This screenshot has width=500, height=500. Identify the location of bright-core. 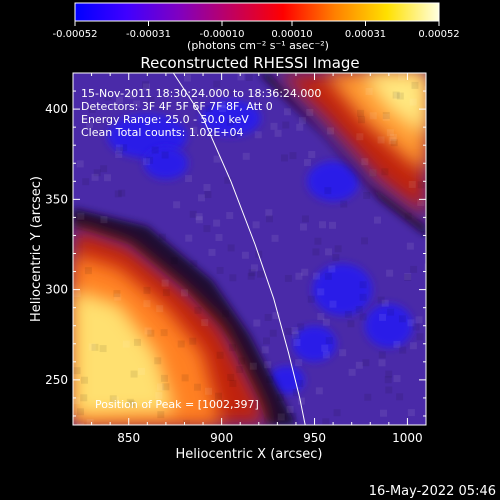
(393, 105).